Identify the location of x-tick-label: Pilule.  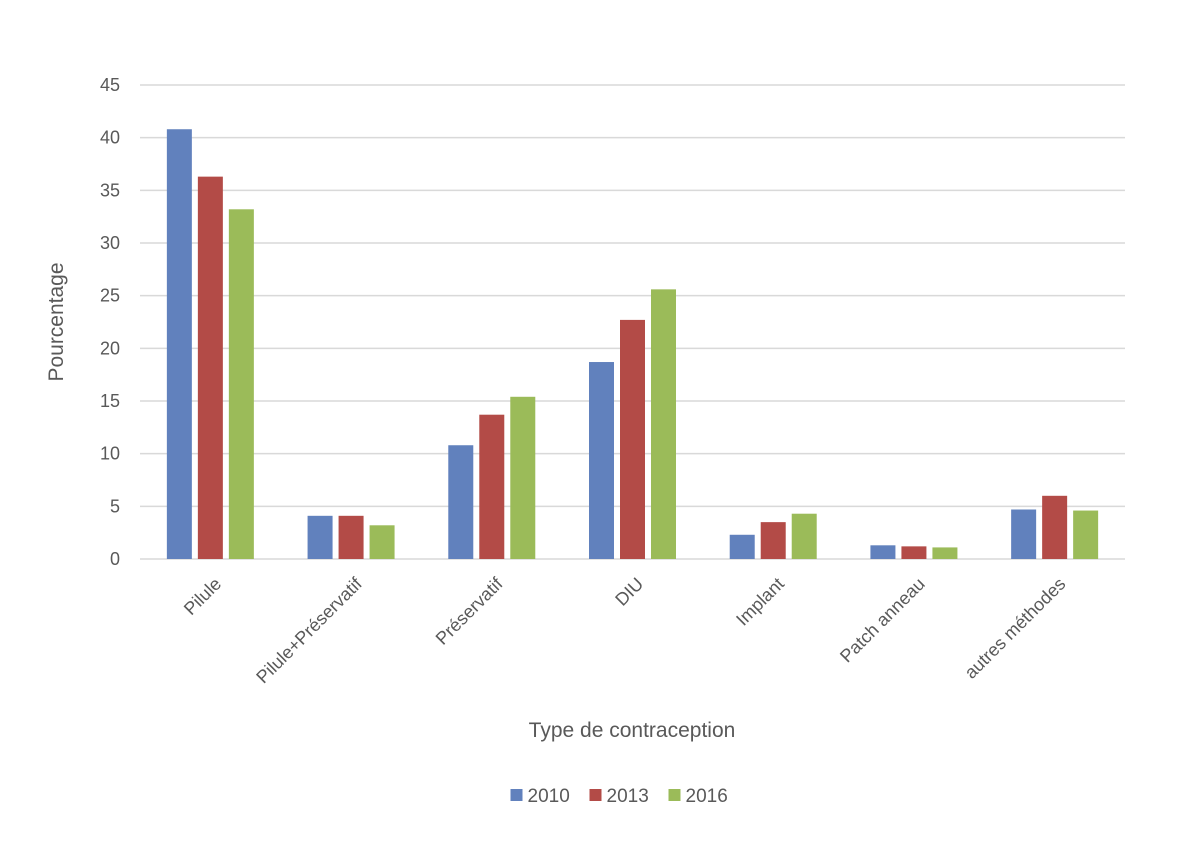
(202, 596).